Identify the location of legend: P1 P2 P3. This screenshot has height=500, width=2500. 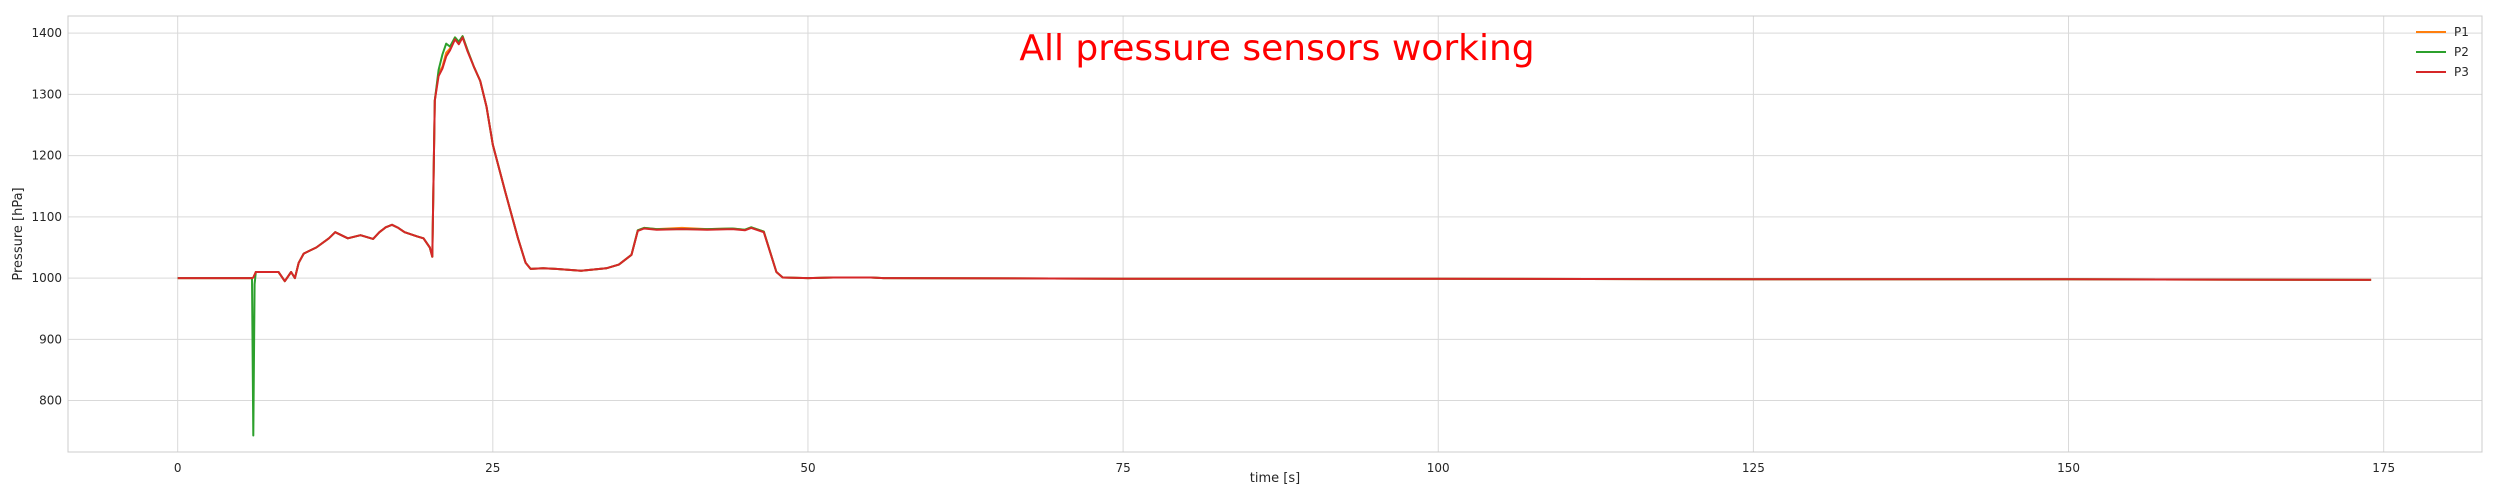
(2442, 52).